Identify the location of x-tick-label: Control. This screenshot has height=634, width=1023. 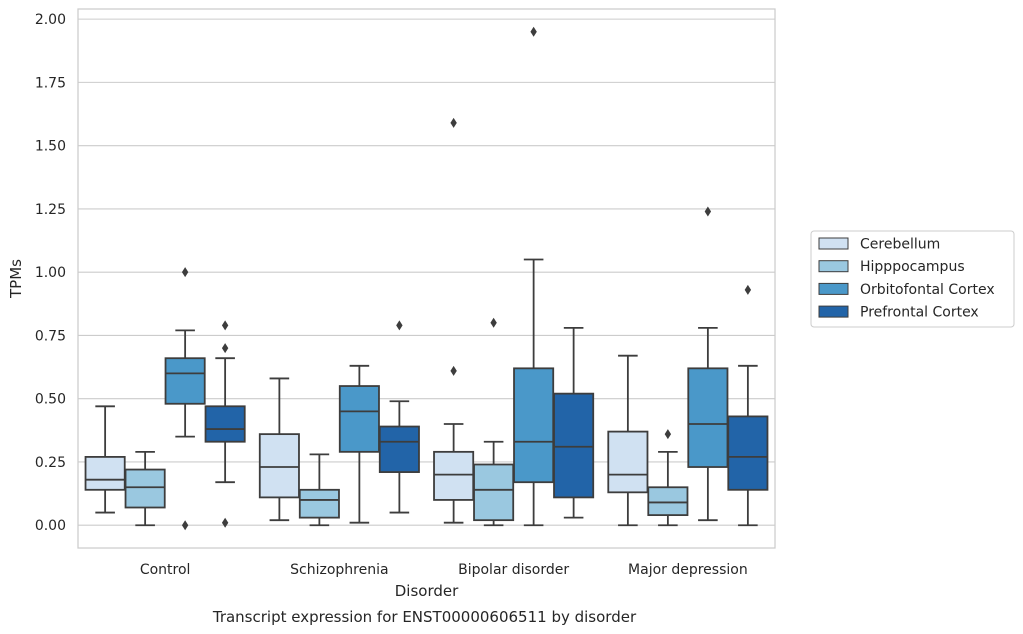
(165, 570).